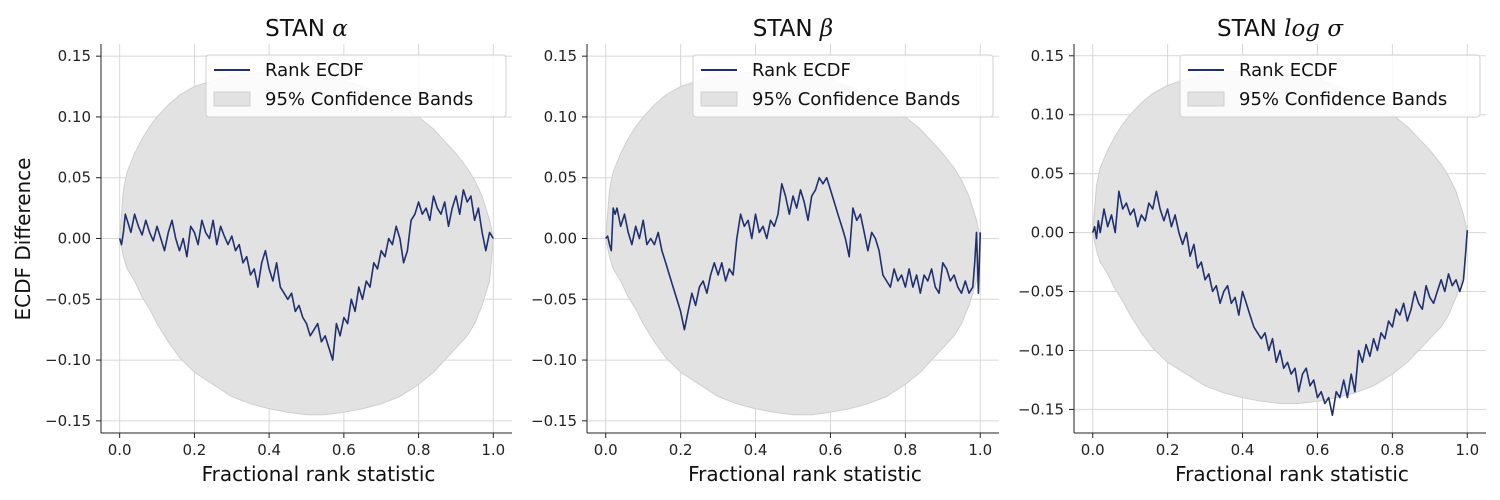 This screenshot has height=500, width=1500. Describe the element at coordinates (554, 360) in the screenshot. I see `chart-1-y-tick-label-1: −0.10` at that location.